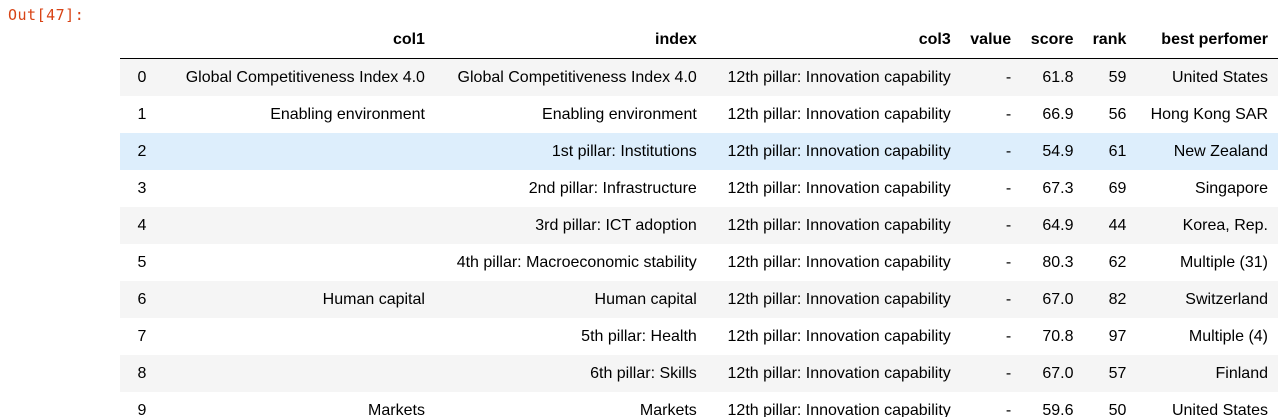 Image resolution: width=1280 pixels, height=417 pixels. Describe the element at coordinates (577, 77) in the screenshot. I see `cell-index: Global Competitiveness Index 4.0` at that location.